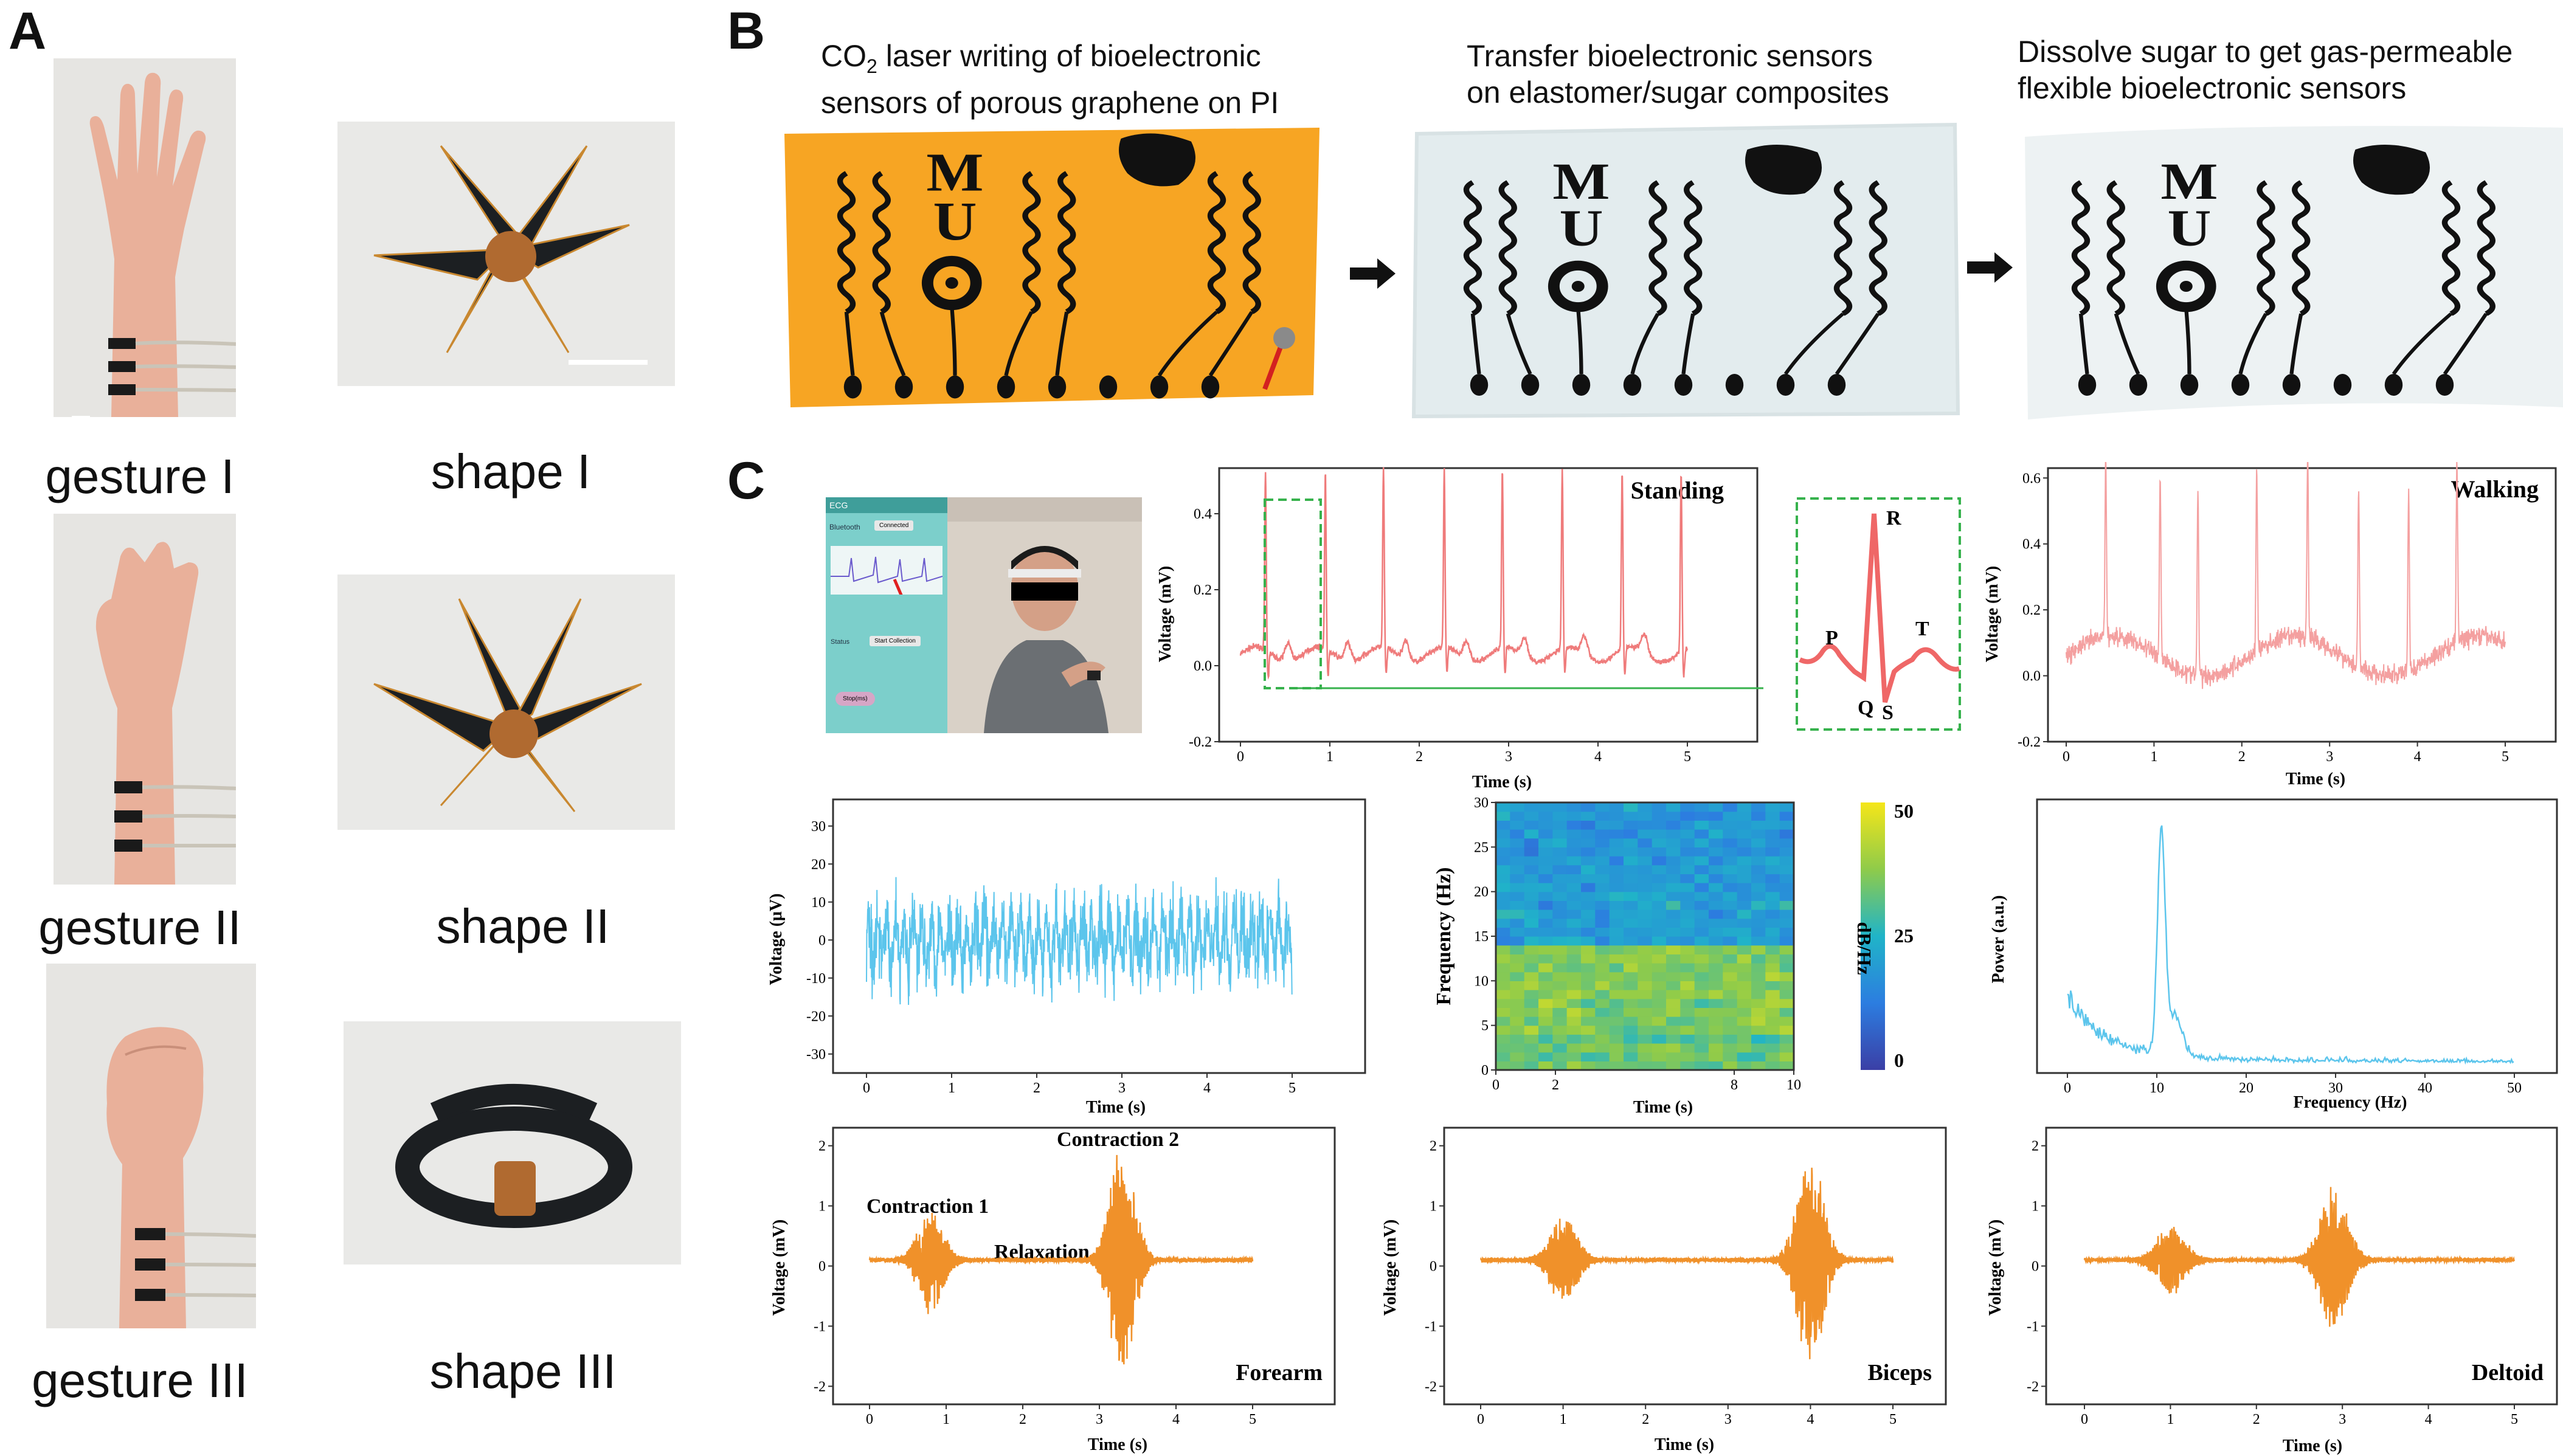 Image resolution: width=2563 pixels, height=1456 pixels. What do you see at coordinates (1646, 1081) in the screenshot?
I see `spectrogram-xticks: 0 2 8 10` at bounding box center [1646, 1081].